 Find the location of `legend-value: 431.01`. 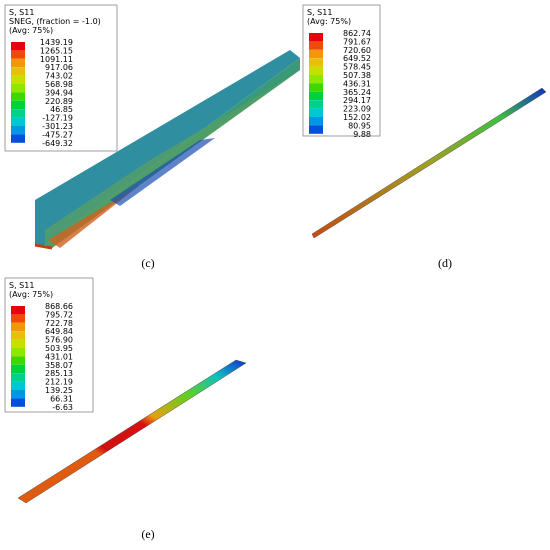

legend-value: 431.01 is located at coordinates (59, 356).